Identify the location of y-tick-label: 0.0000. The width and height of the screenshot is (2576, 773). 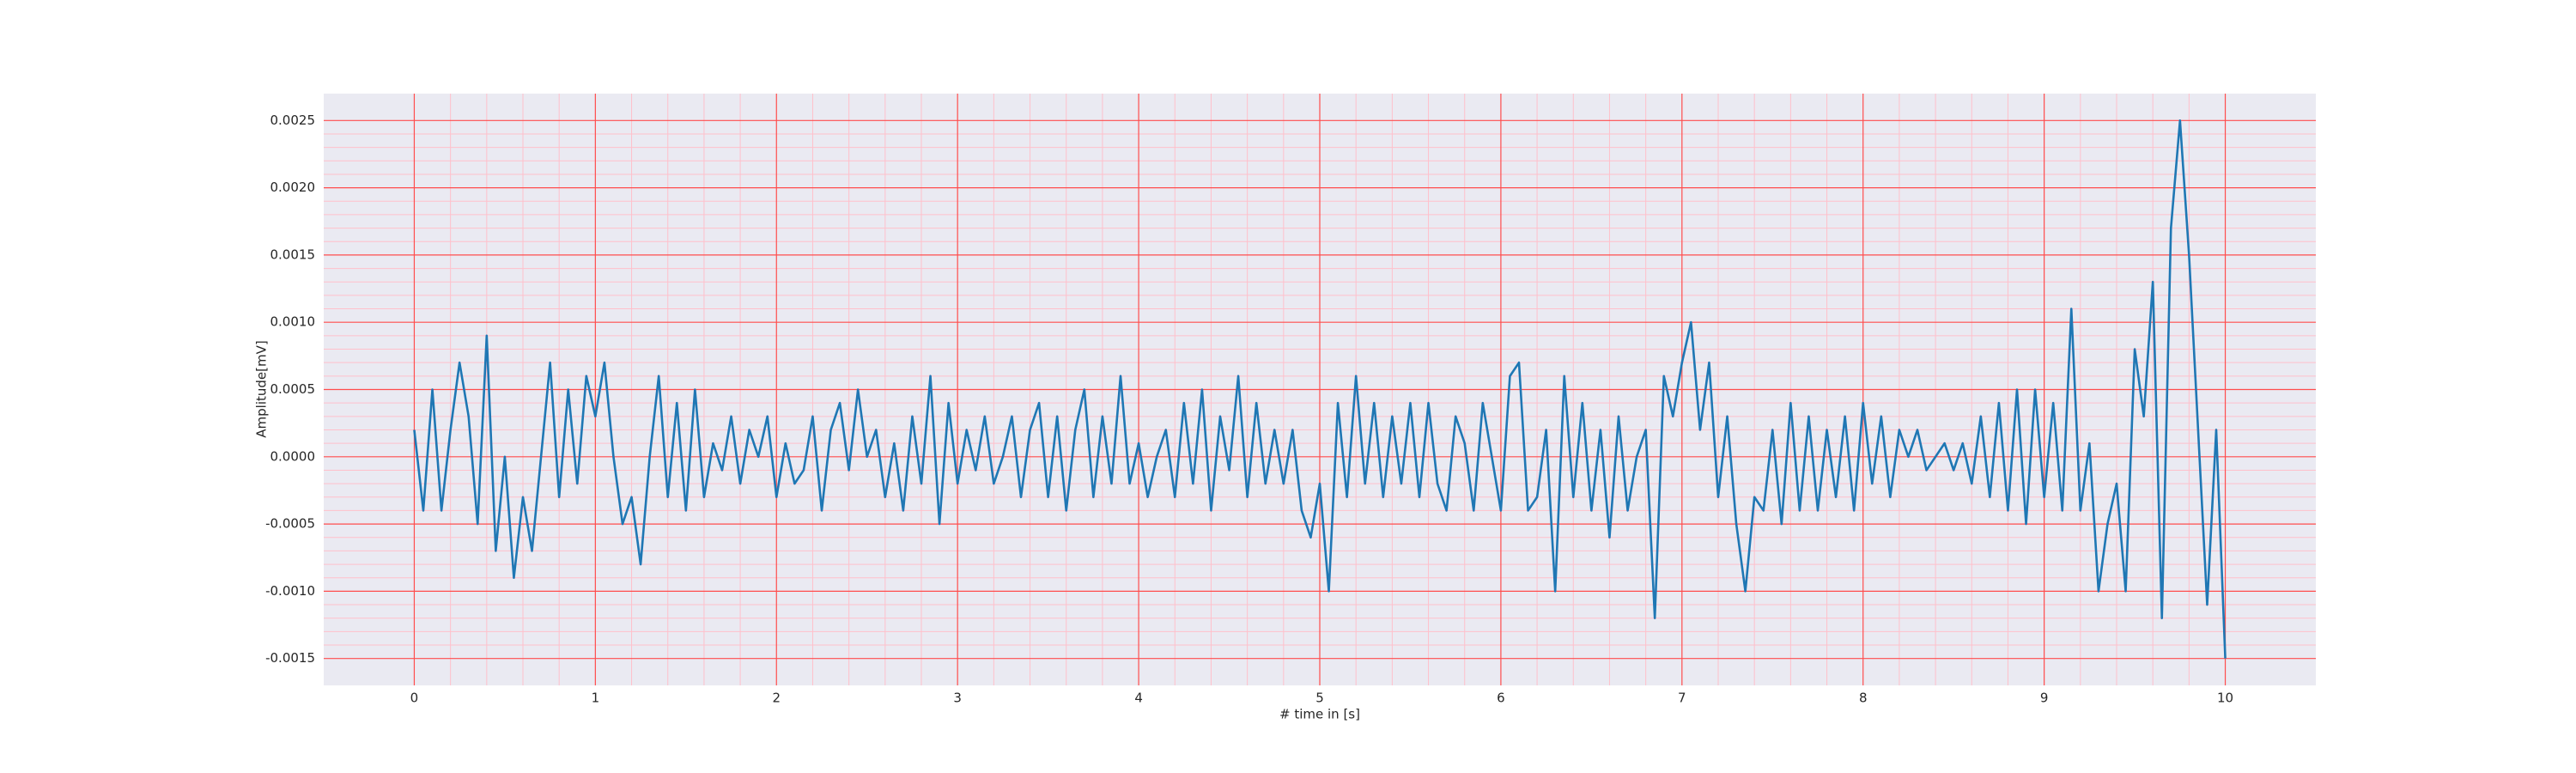
(293, 456).